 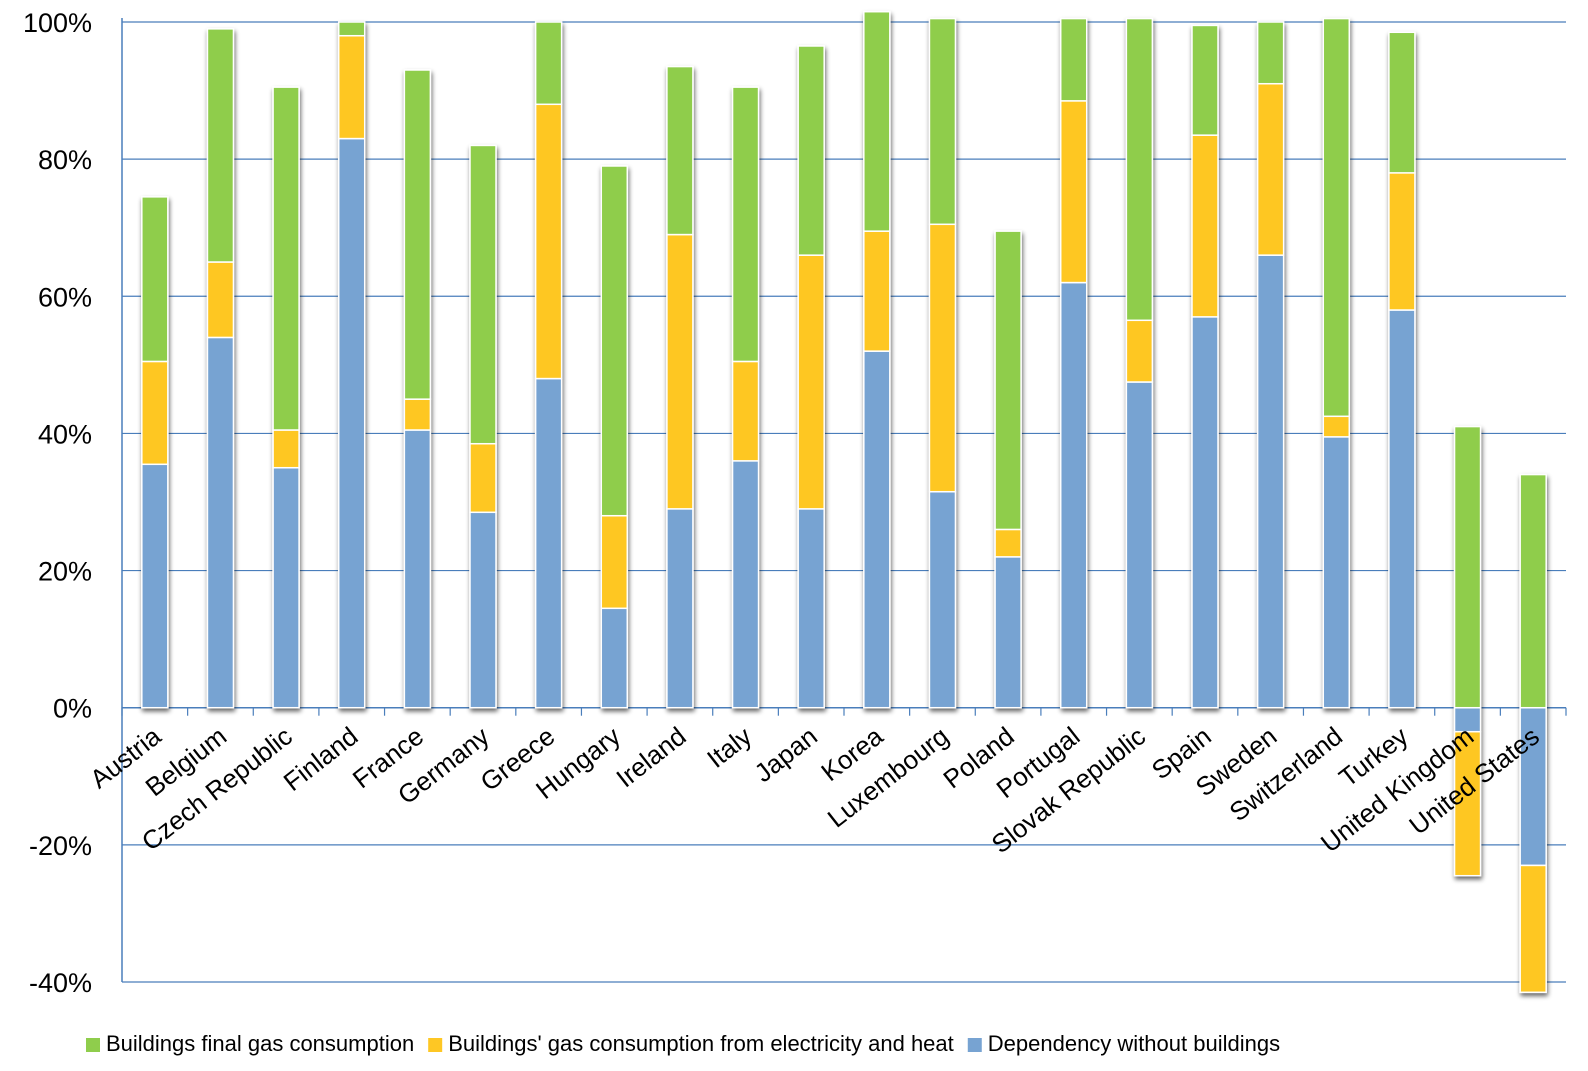 I want to click on bar-stack-sweden, so click(x=1270, y=365).